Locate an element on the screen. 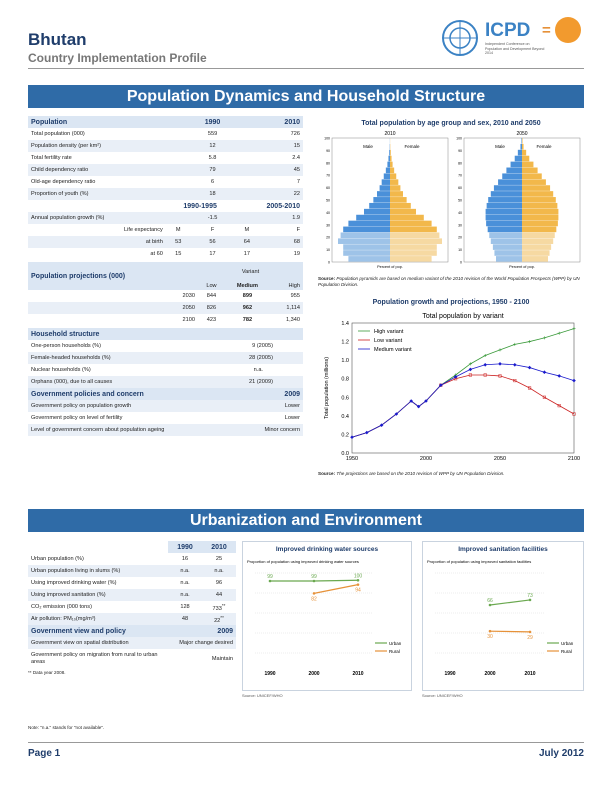 Image resolution: width=612 pixels, height=792 pixels. y-tick: 0.2 is located at coordinates (345, 435).